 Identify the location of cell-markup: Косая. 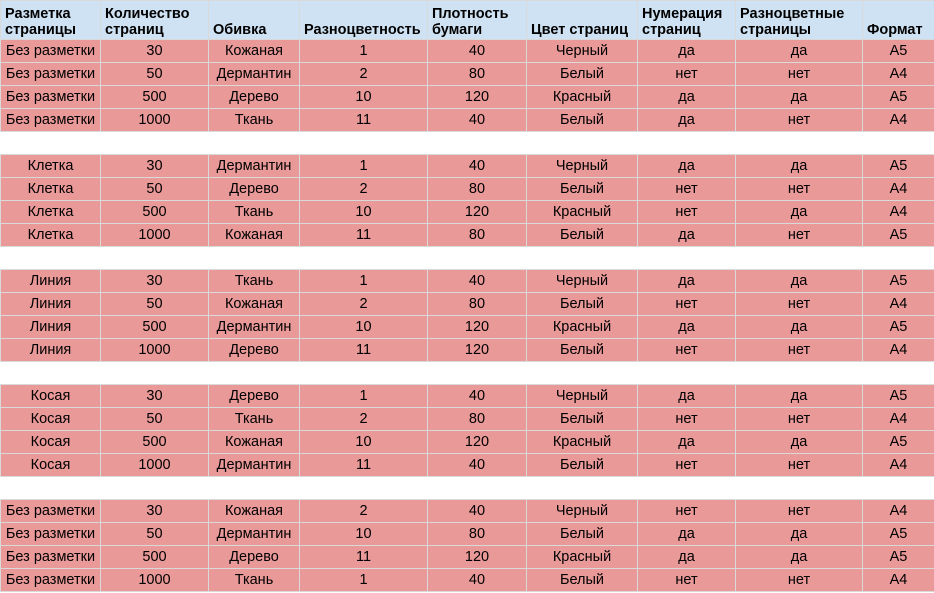
(50, 419).